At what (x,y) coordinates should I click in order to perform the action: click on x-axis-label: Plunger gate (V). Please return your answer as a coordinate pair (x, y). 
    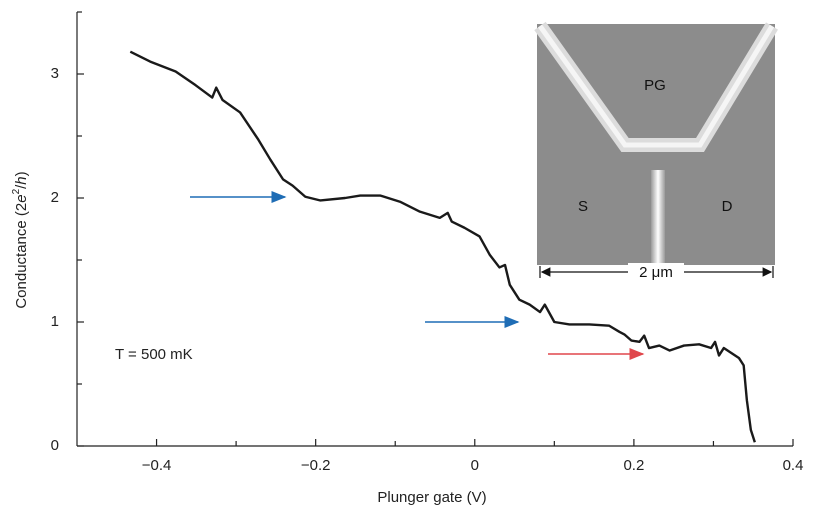
    Looking at the image, I should click on (431, 497).